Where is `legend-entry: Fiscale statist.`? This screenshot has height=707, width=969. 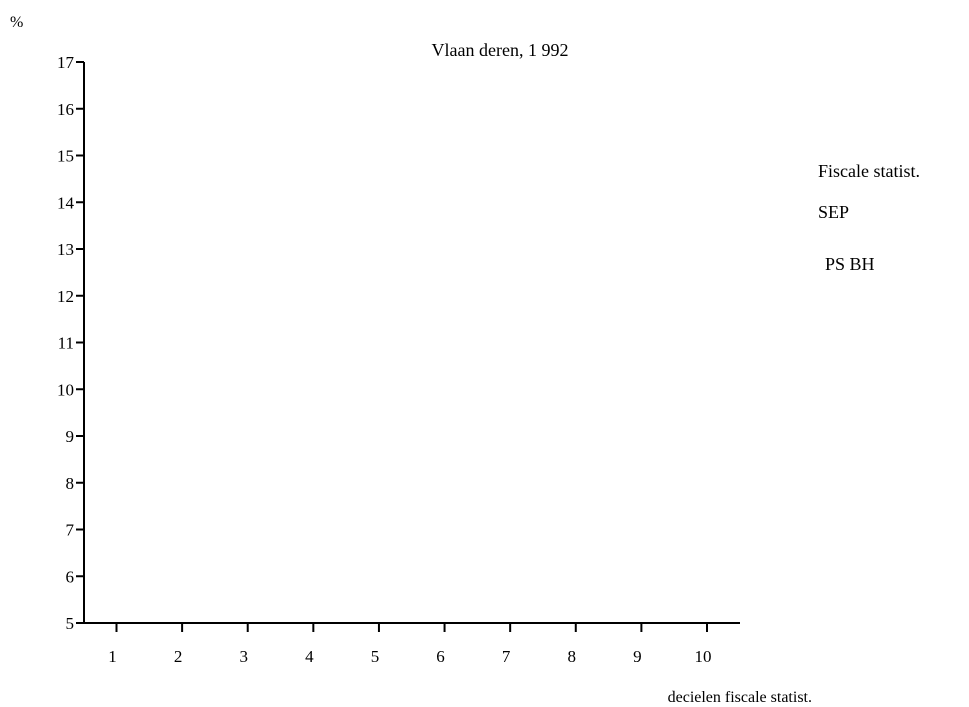 legend-entry: Fiscale statist. is located at coordinates (869, 171).